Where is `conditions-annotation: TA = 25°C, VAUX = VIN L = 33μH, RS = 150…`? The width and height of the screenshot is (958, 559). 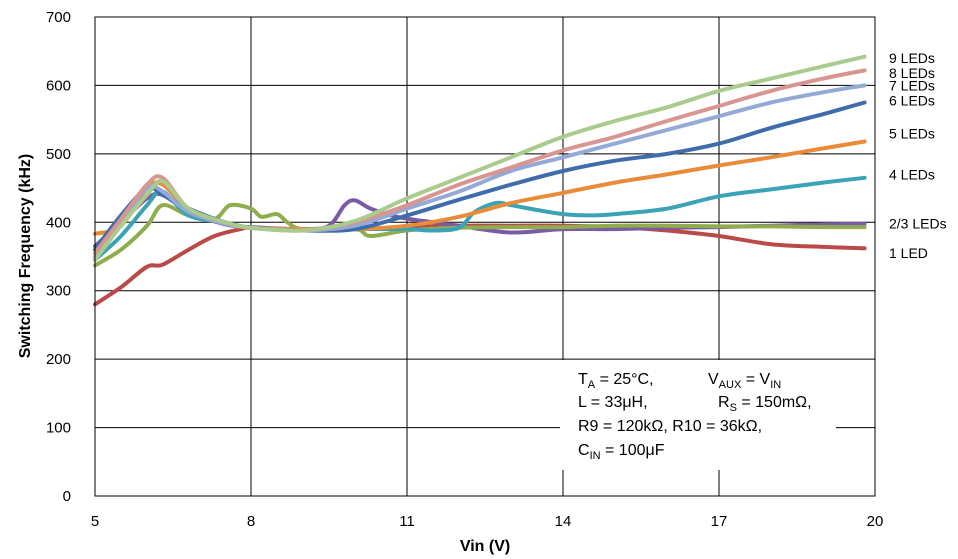
conditions-annotation: TA = 25°C, VAUX = VIN L = 33μH, RS = 150… is located at coordinates (698, 415).